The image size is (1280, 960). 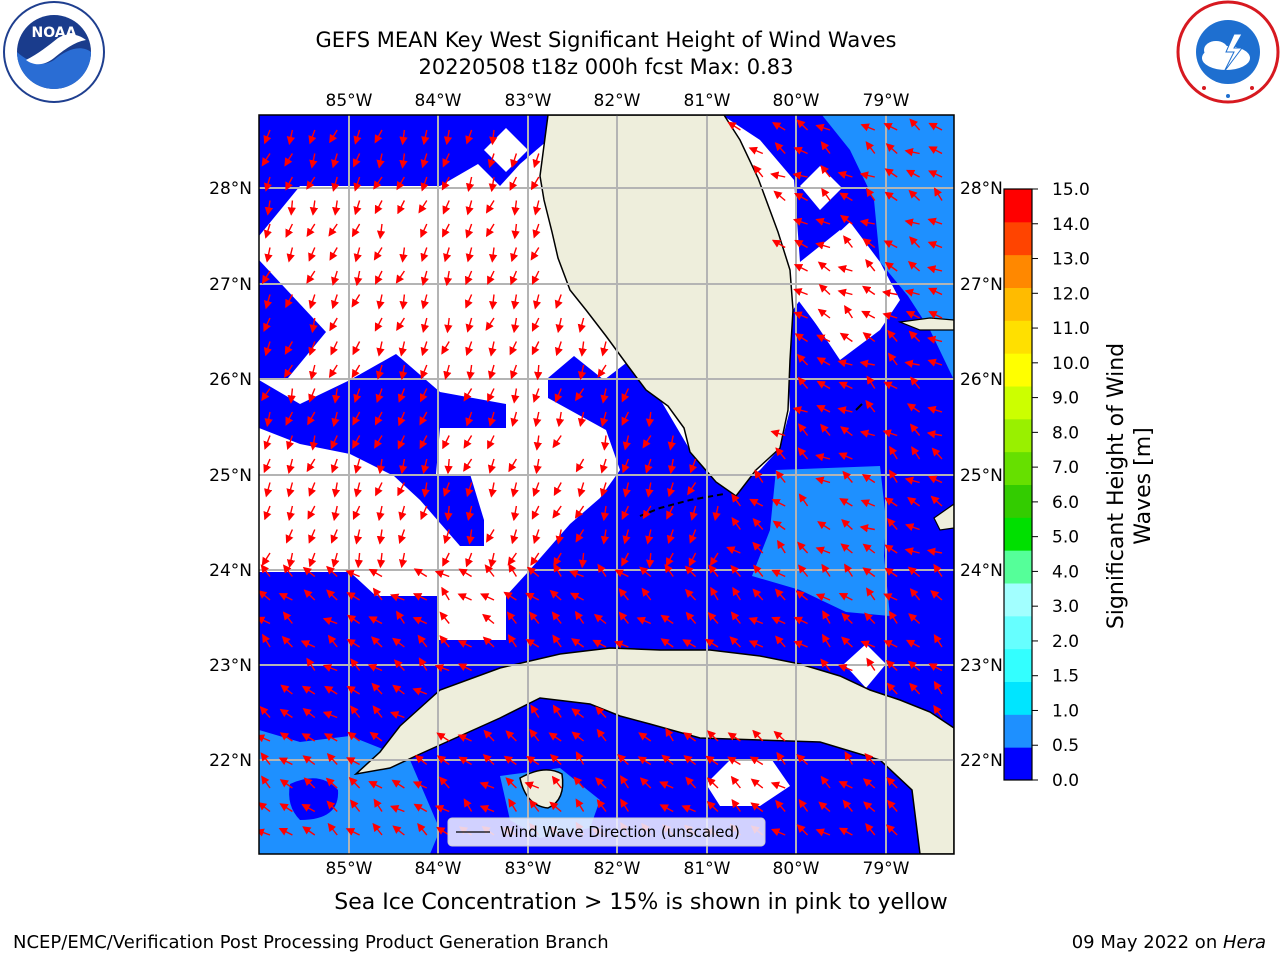 What do you see at coordinates (1065, 572) in the screenshot?
I see `colorbar-tick-label: 4.0` at bounding box center [1065, 572].